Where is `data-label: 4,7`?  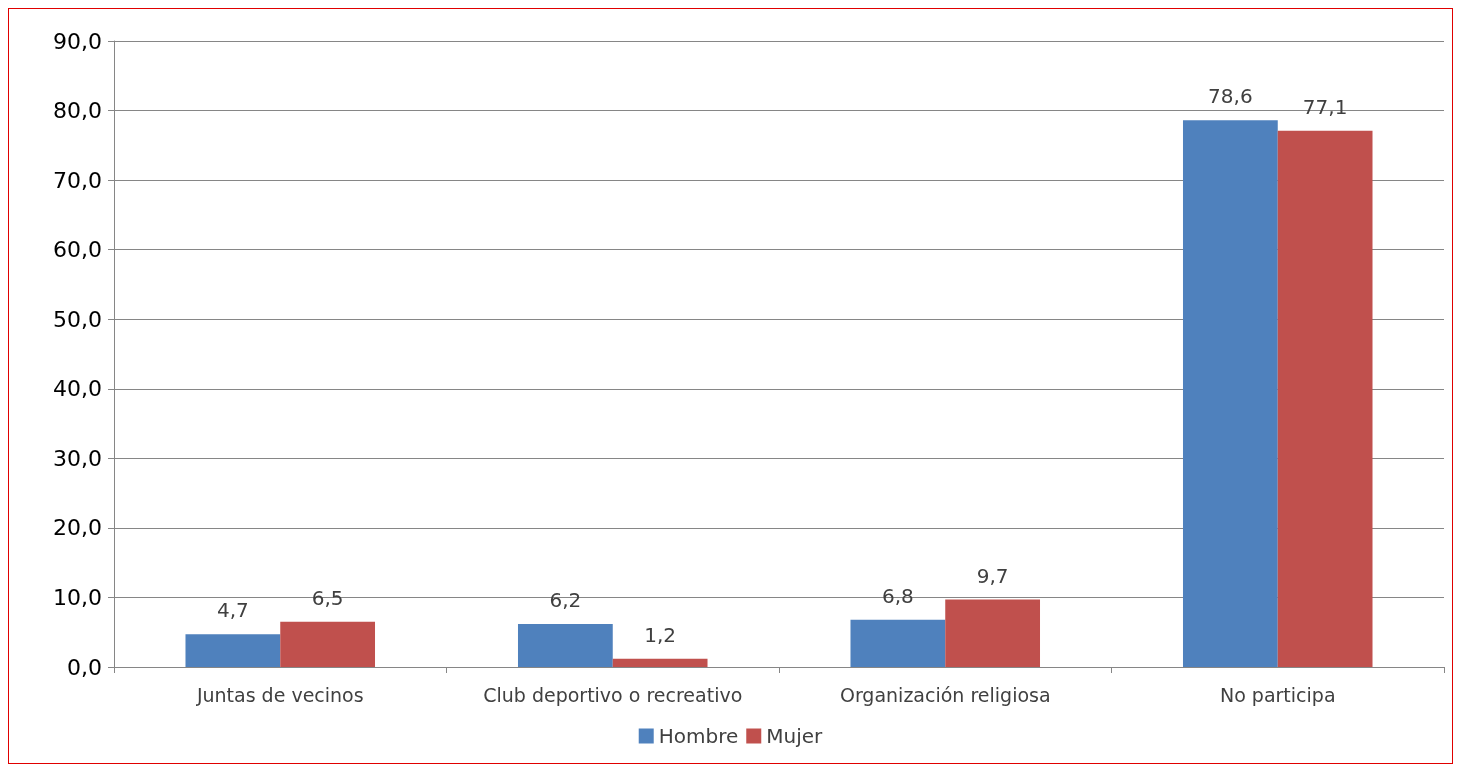
data-label: 4,7 is located at coordinates (232, 610).